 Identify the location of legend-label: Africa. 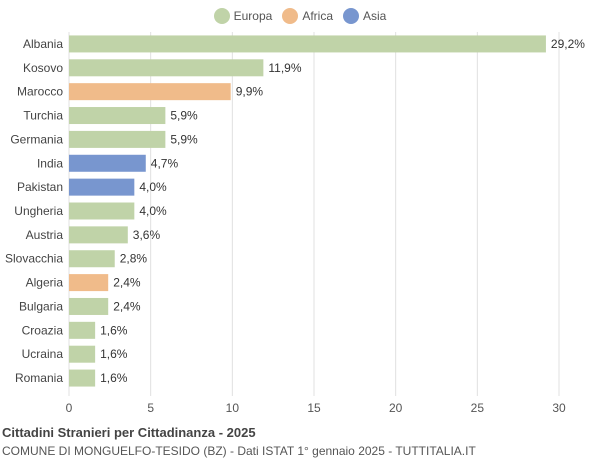
(318, 16).